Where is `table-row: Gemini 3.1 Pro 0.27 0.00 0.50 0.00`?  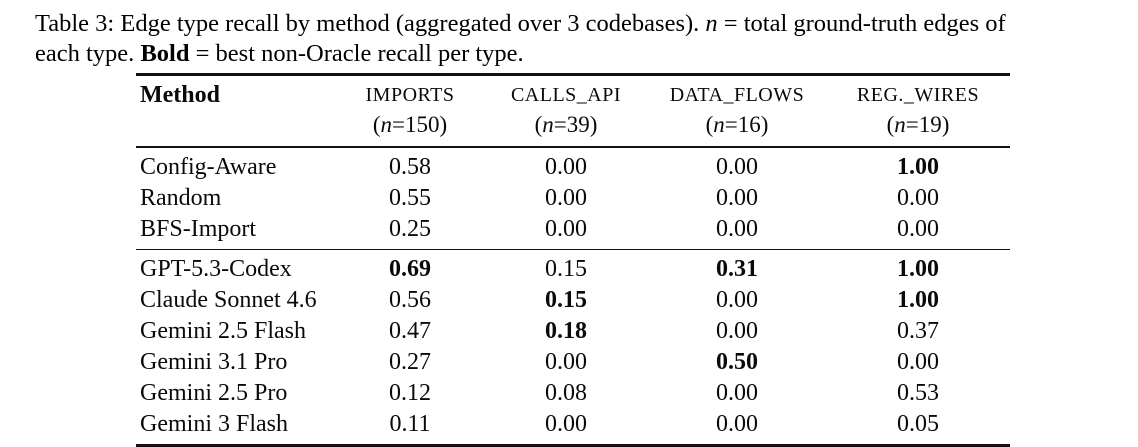
table-row: Gemini 3.1 Pro 0.27 0.00 0.50 0.00 is located at coordinates (573, 362).